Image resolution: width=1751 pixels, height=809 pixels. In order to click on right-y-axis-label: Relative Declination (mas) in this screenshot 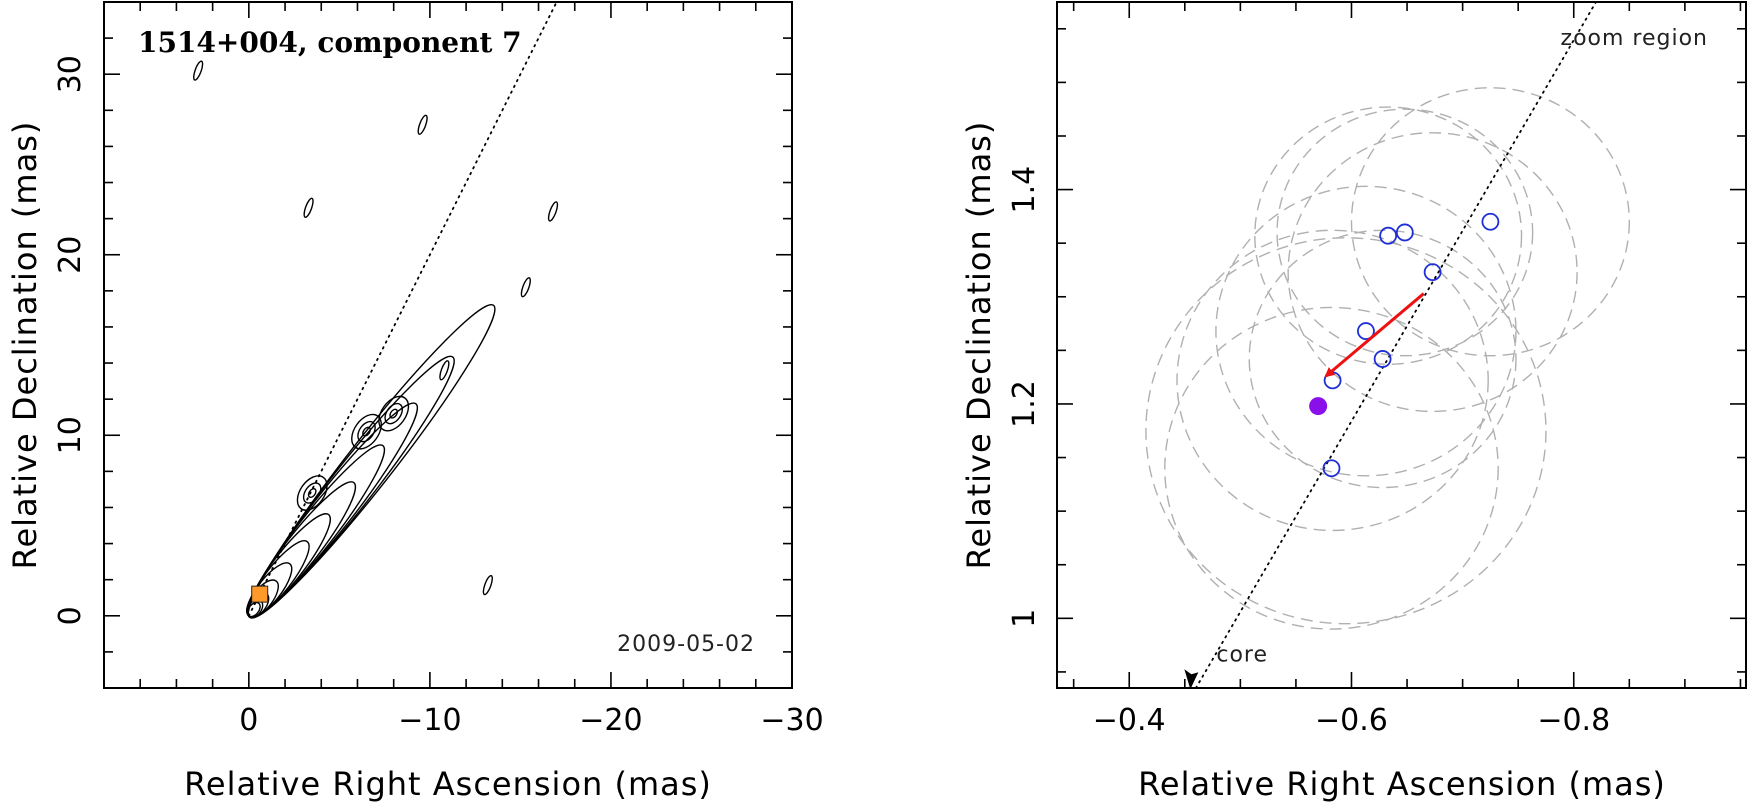, I will do `click(979, 345)`.